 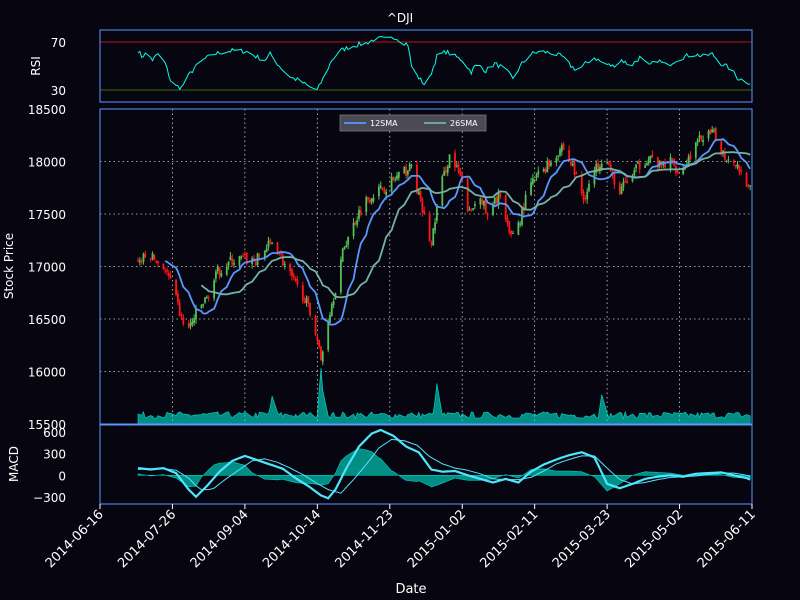 What do you see at coordinates (464, 123) in the screenshot?
I see `legend-label-sma26: 26SMA` at bounding box center [464, 123].